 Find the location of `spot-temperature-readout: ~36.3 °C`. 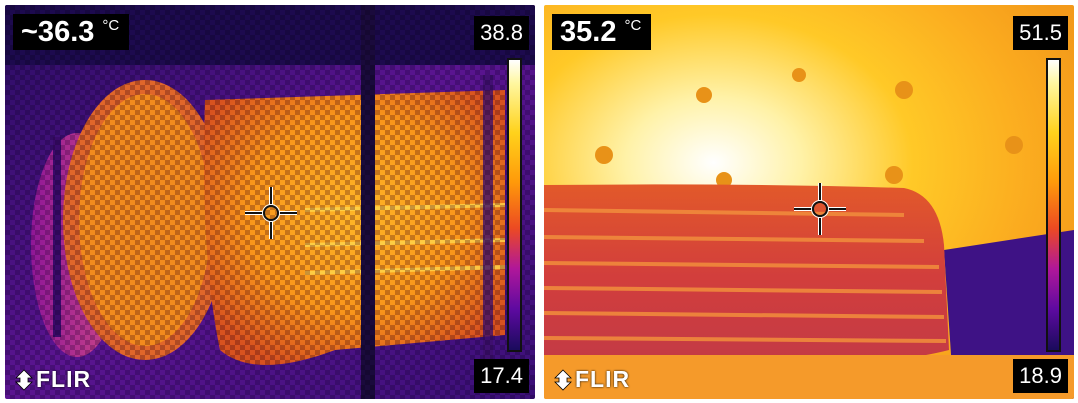

spot-temperature-readout: ~36.3 °C is located at coordinates (71, 32).